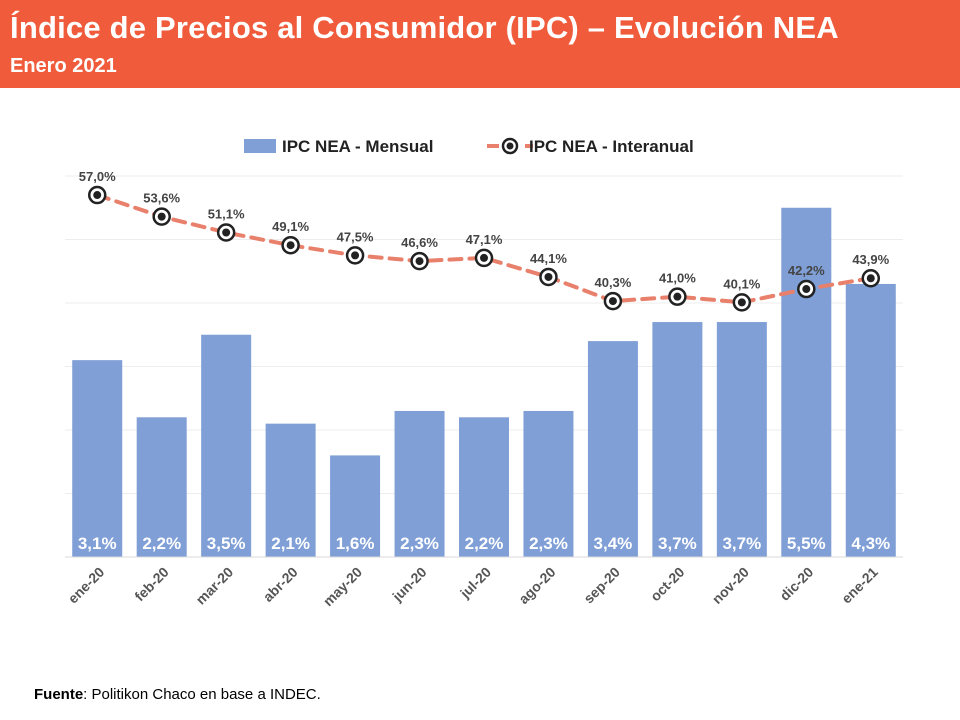  I want to click on source-label: Fuente, so click(59, 694).